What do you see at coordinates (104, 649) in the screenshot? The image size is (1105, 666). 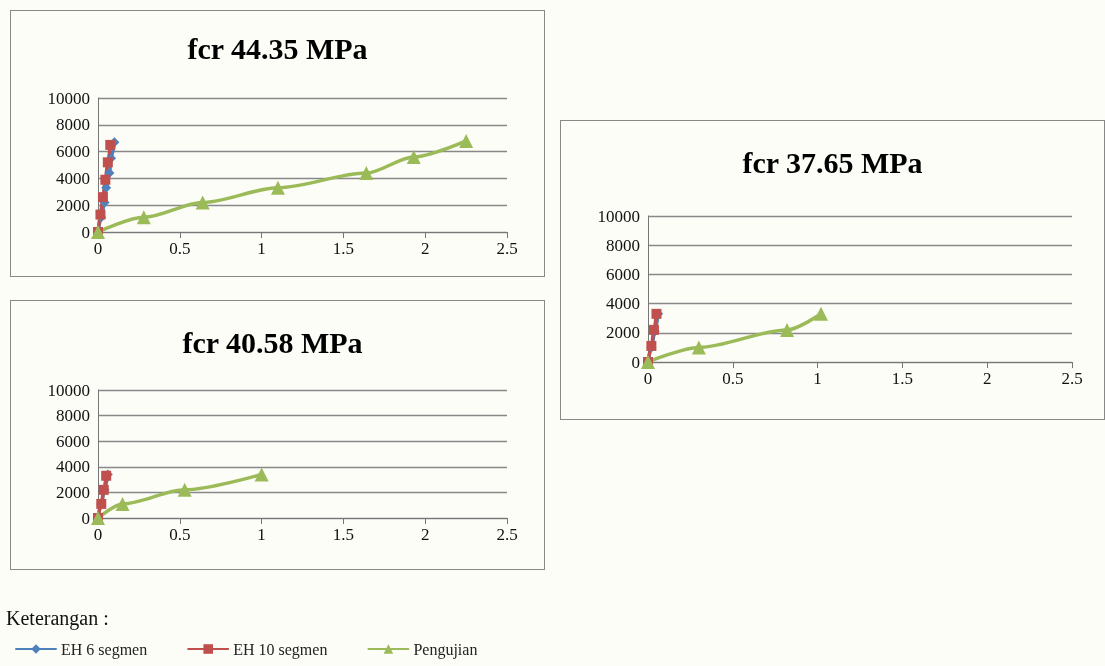 I see `legend-label: EH 6 segmen` at bounding box center [104, 649].